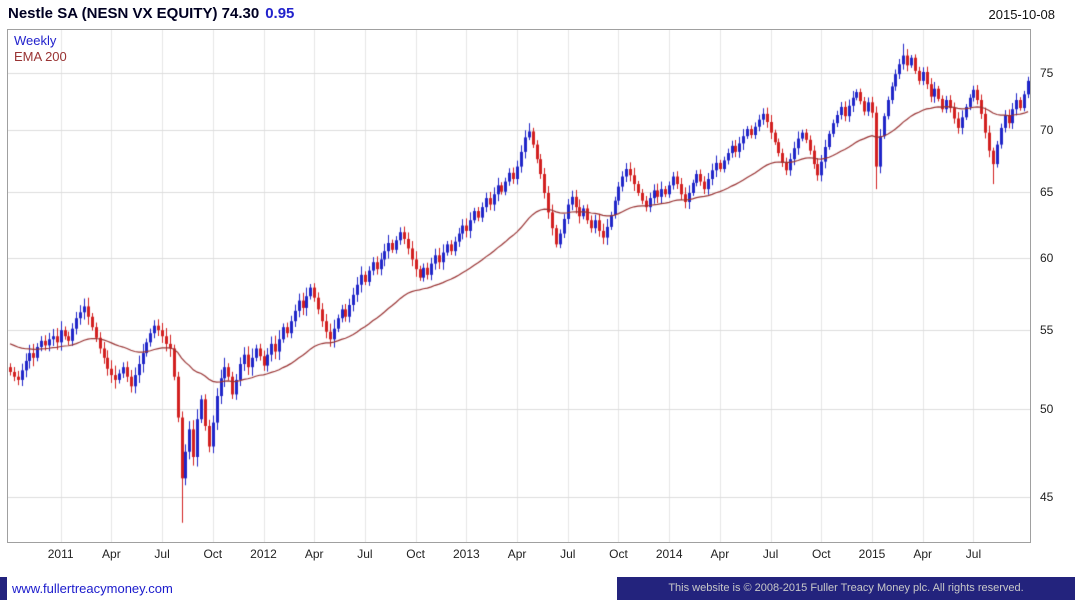 The height and width of the screenshot is (600, 1075). I want to click on legend-series-label: Weekly, so click(35, 40).